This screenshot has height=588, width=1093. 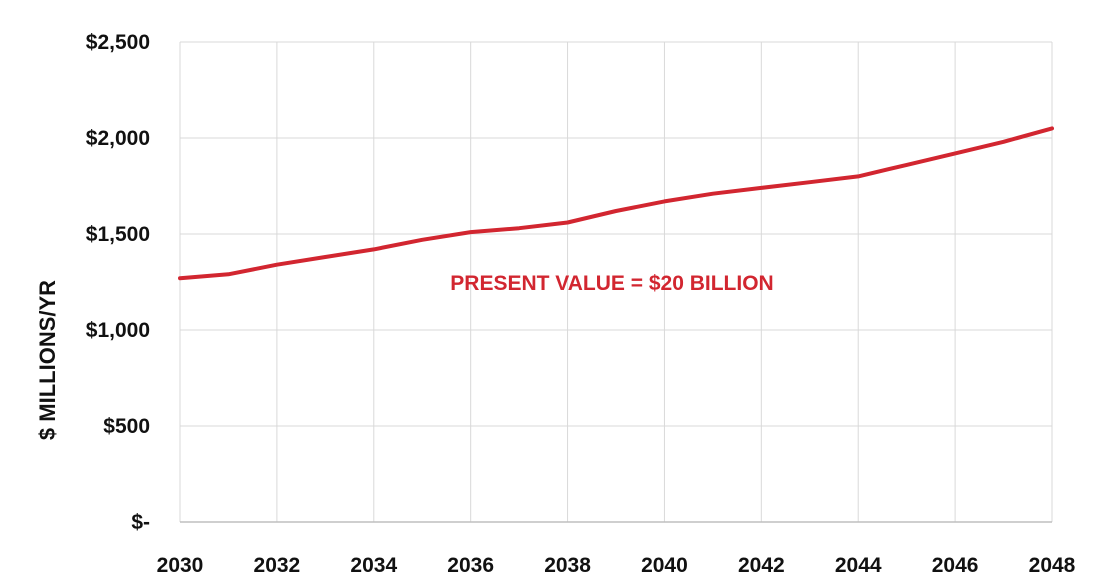 I want to click on y-tick-label: $2,500, so click(x=118, y=42).